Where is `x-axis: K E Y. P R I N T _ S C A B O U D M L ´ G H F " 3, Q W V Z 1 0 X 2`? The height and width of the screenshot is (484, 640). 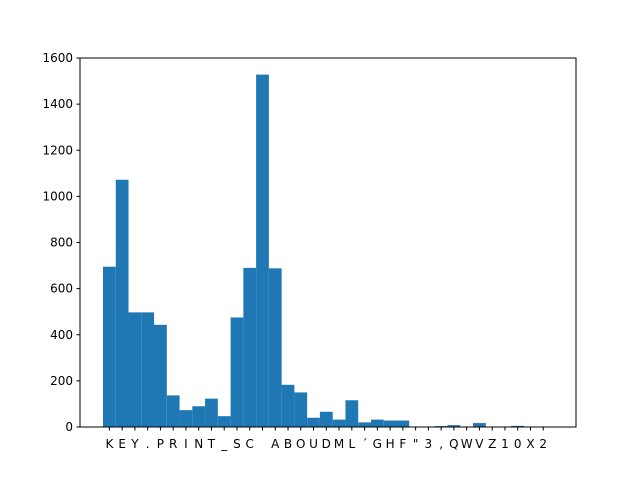 x-axis: K E Y. P R I N T _ S C A B O U D M L ´ G H F " 3, Q W V Z 1 0 X 2 is located at coordinates (326, 439).